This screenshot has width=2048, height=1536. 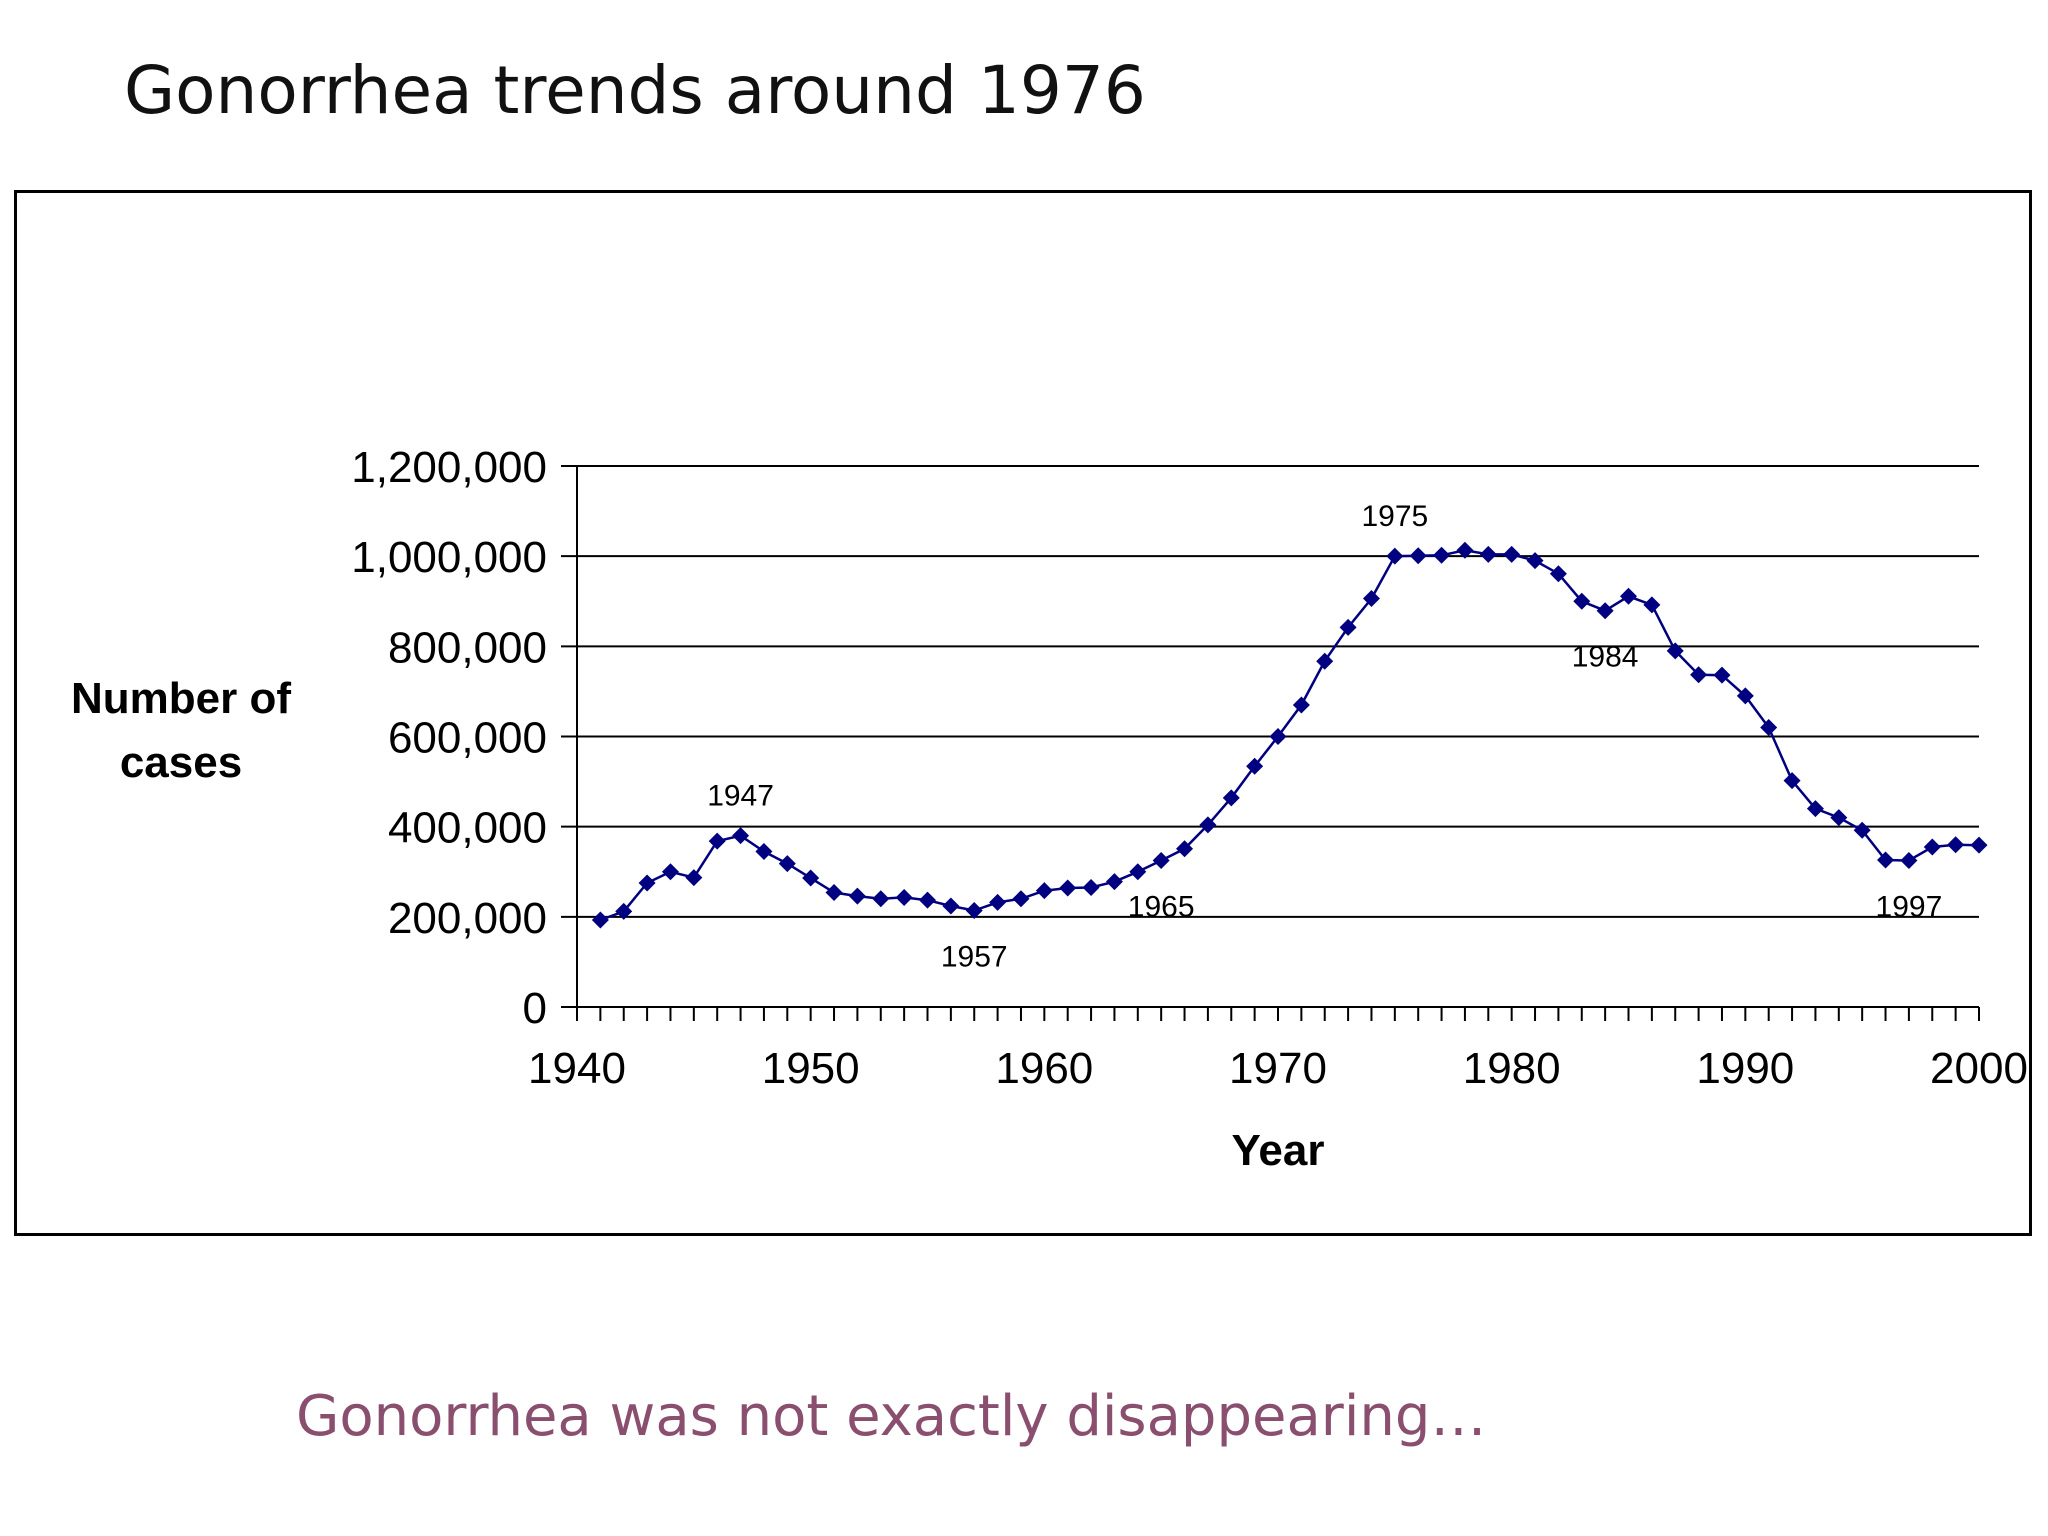 What do you see at coordinates (1745, 1068) in the screenshot?
I see `x-tick-label: 1990` at bounding box center [1745, 1068].